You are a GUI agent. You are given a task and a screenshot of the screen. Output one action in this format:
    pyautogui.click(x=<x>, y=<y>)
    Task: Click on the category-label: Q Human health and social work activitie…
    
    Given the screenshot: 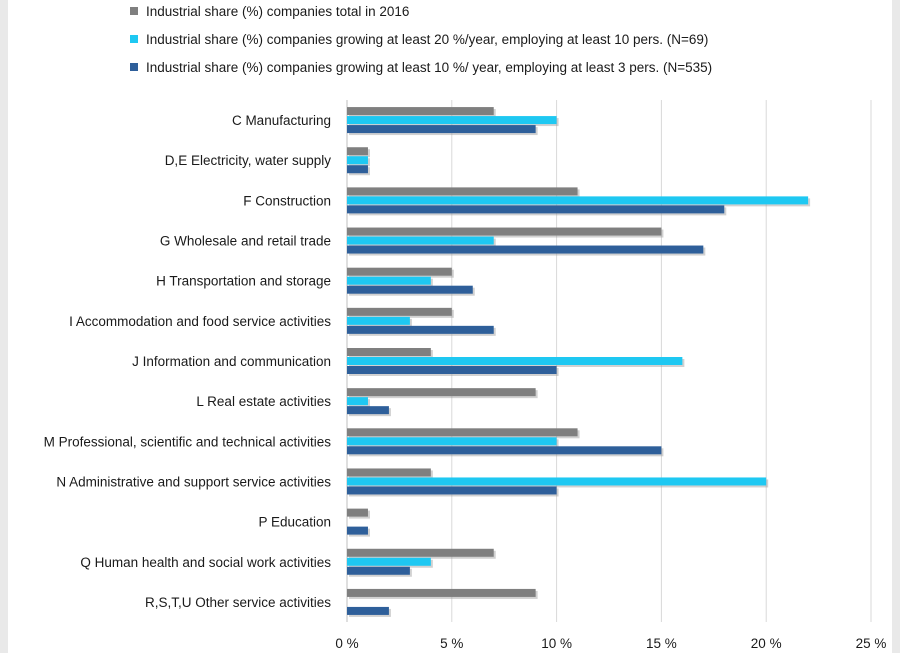 What is the action you would take?
    pyautogui.click(x=205, y=562)
    